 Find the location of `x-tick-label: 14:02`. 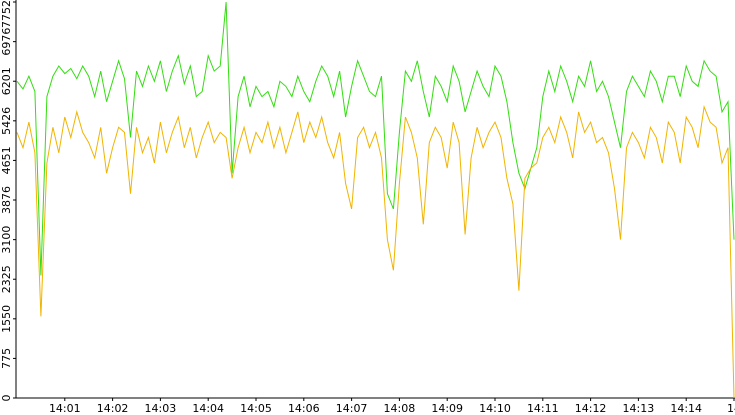

x-tick-label: 14:02 is located at coordinates (113, 408).